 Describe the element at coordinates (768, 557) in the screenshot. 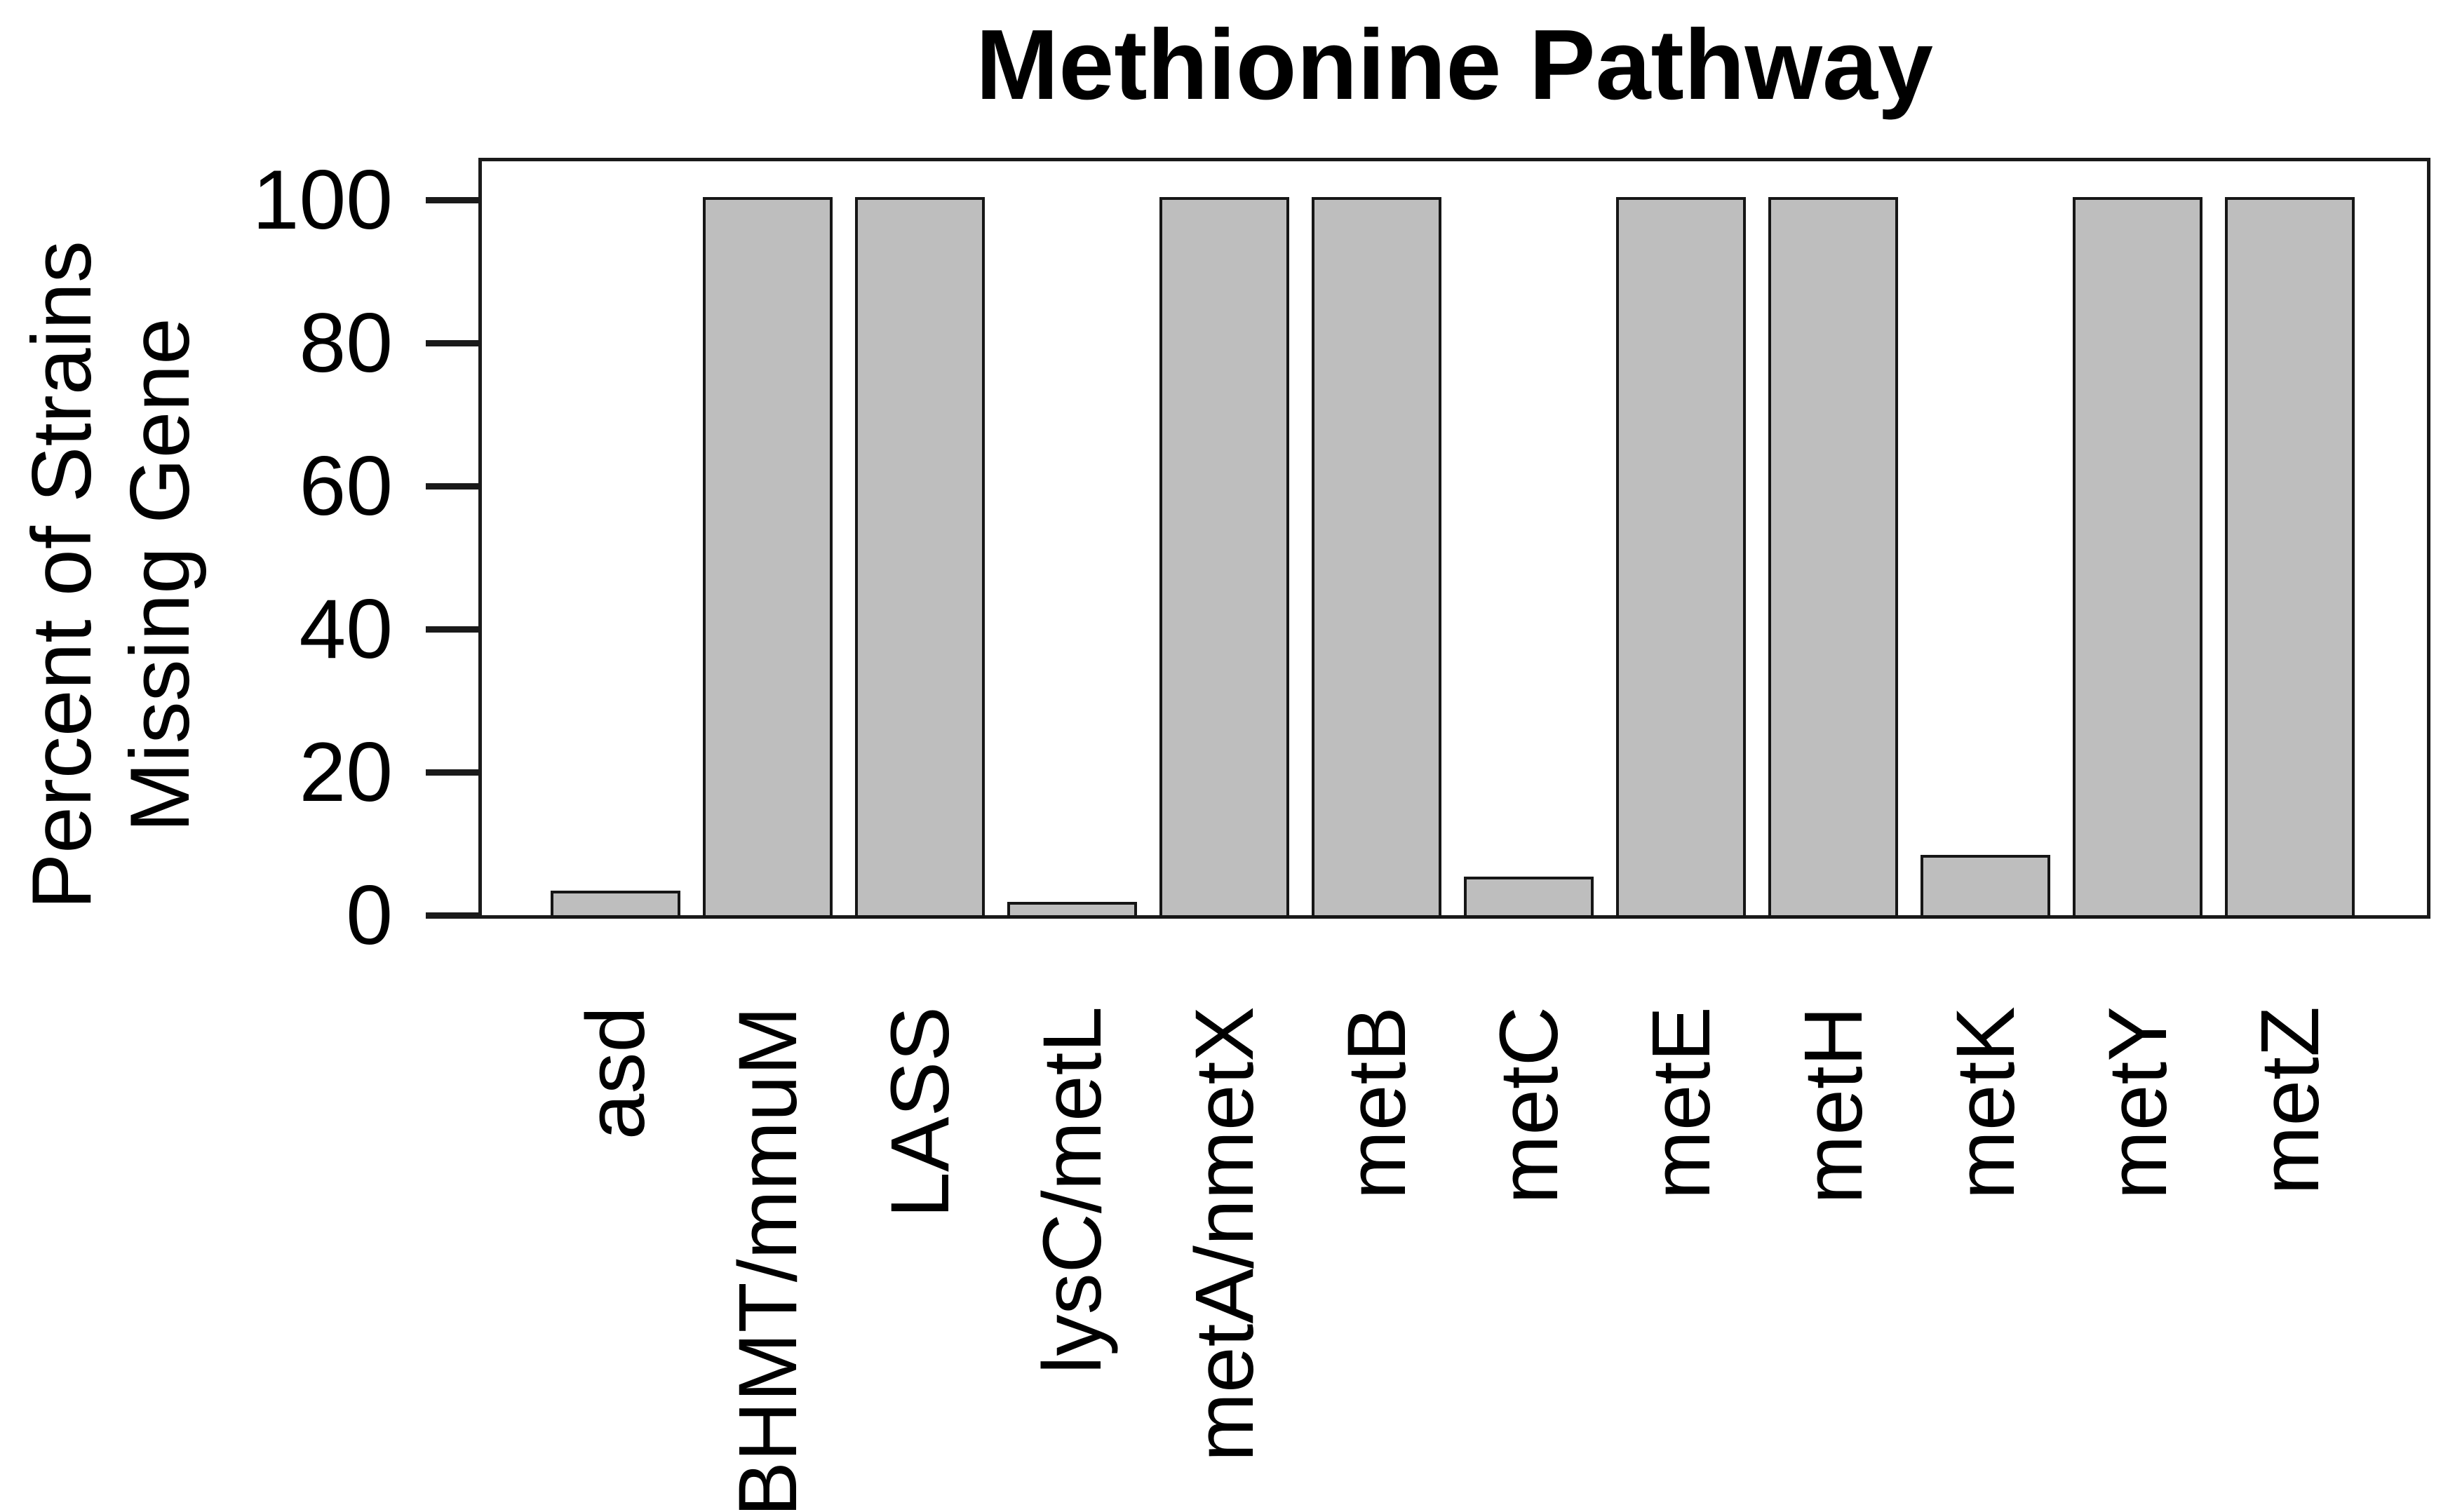

I see `bar-BHMT/mmuM` at that location.